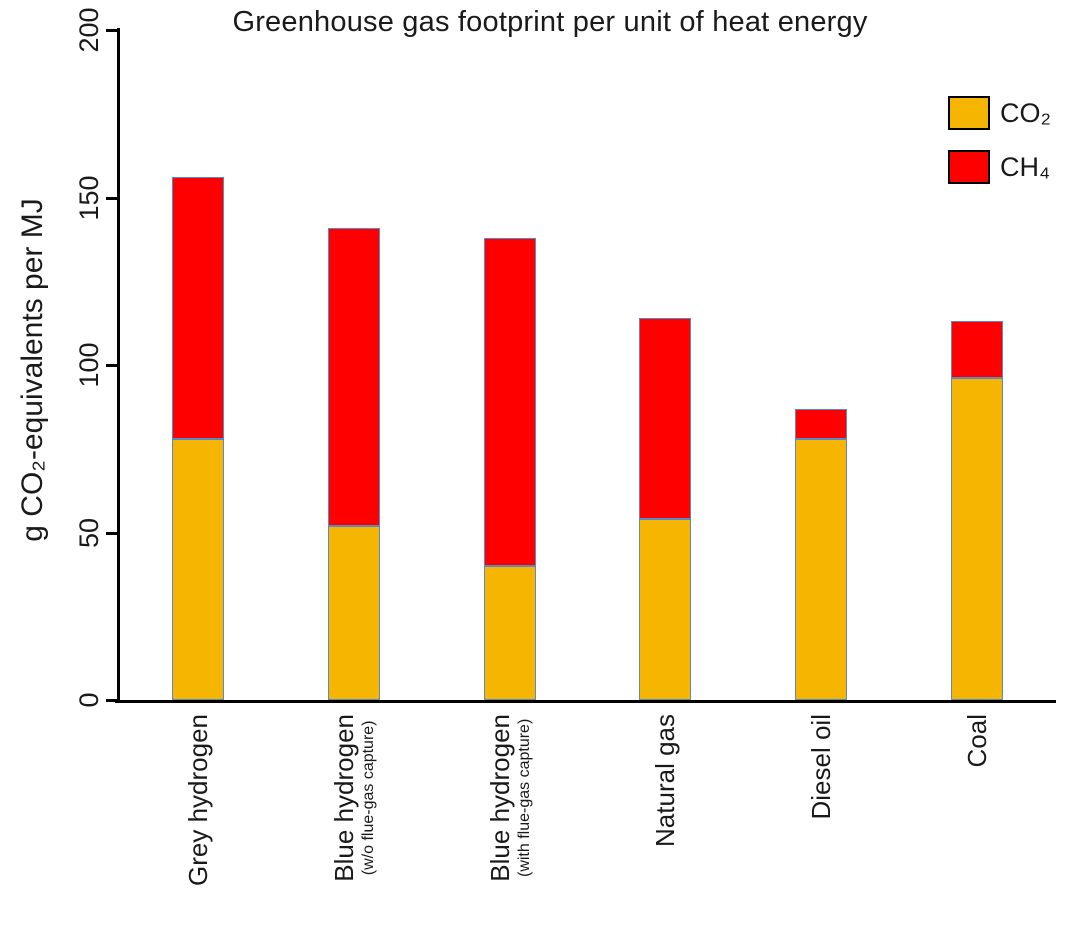  I want to click on legend-item-co2: CO₂, so click(999, 113).